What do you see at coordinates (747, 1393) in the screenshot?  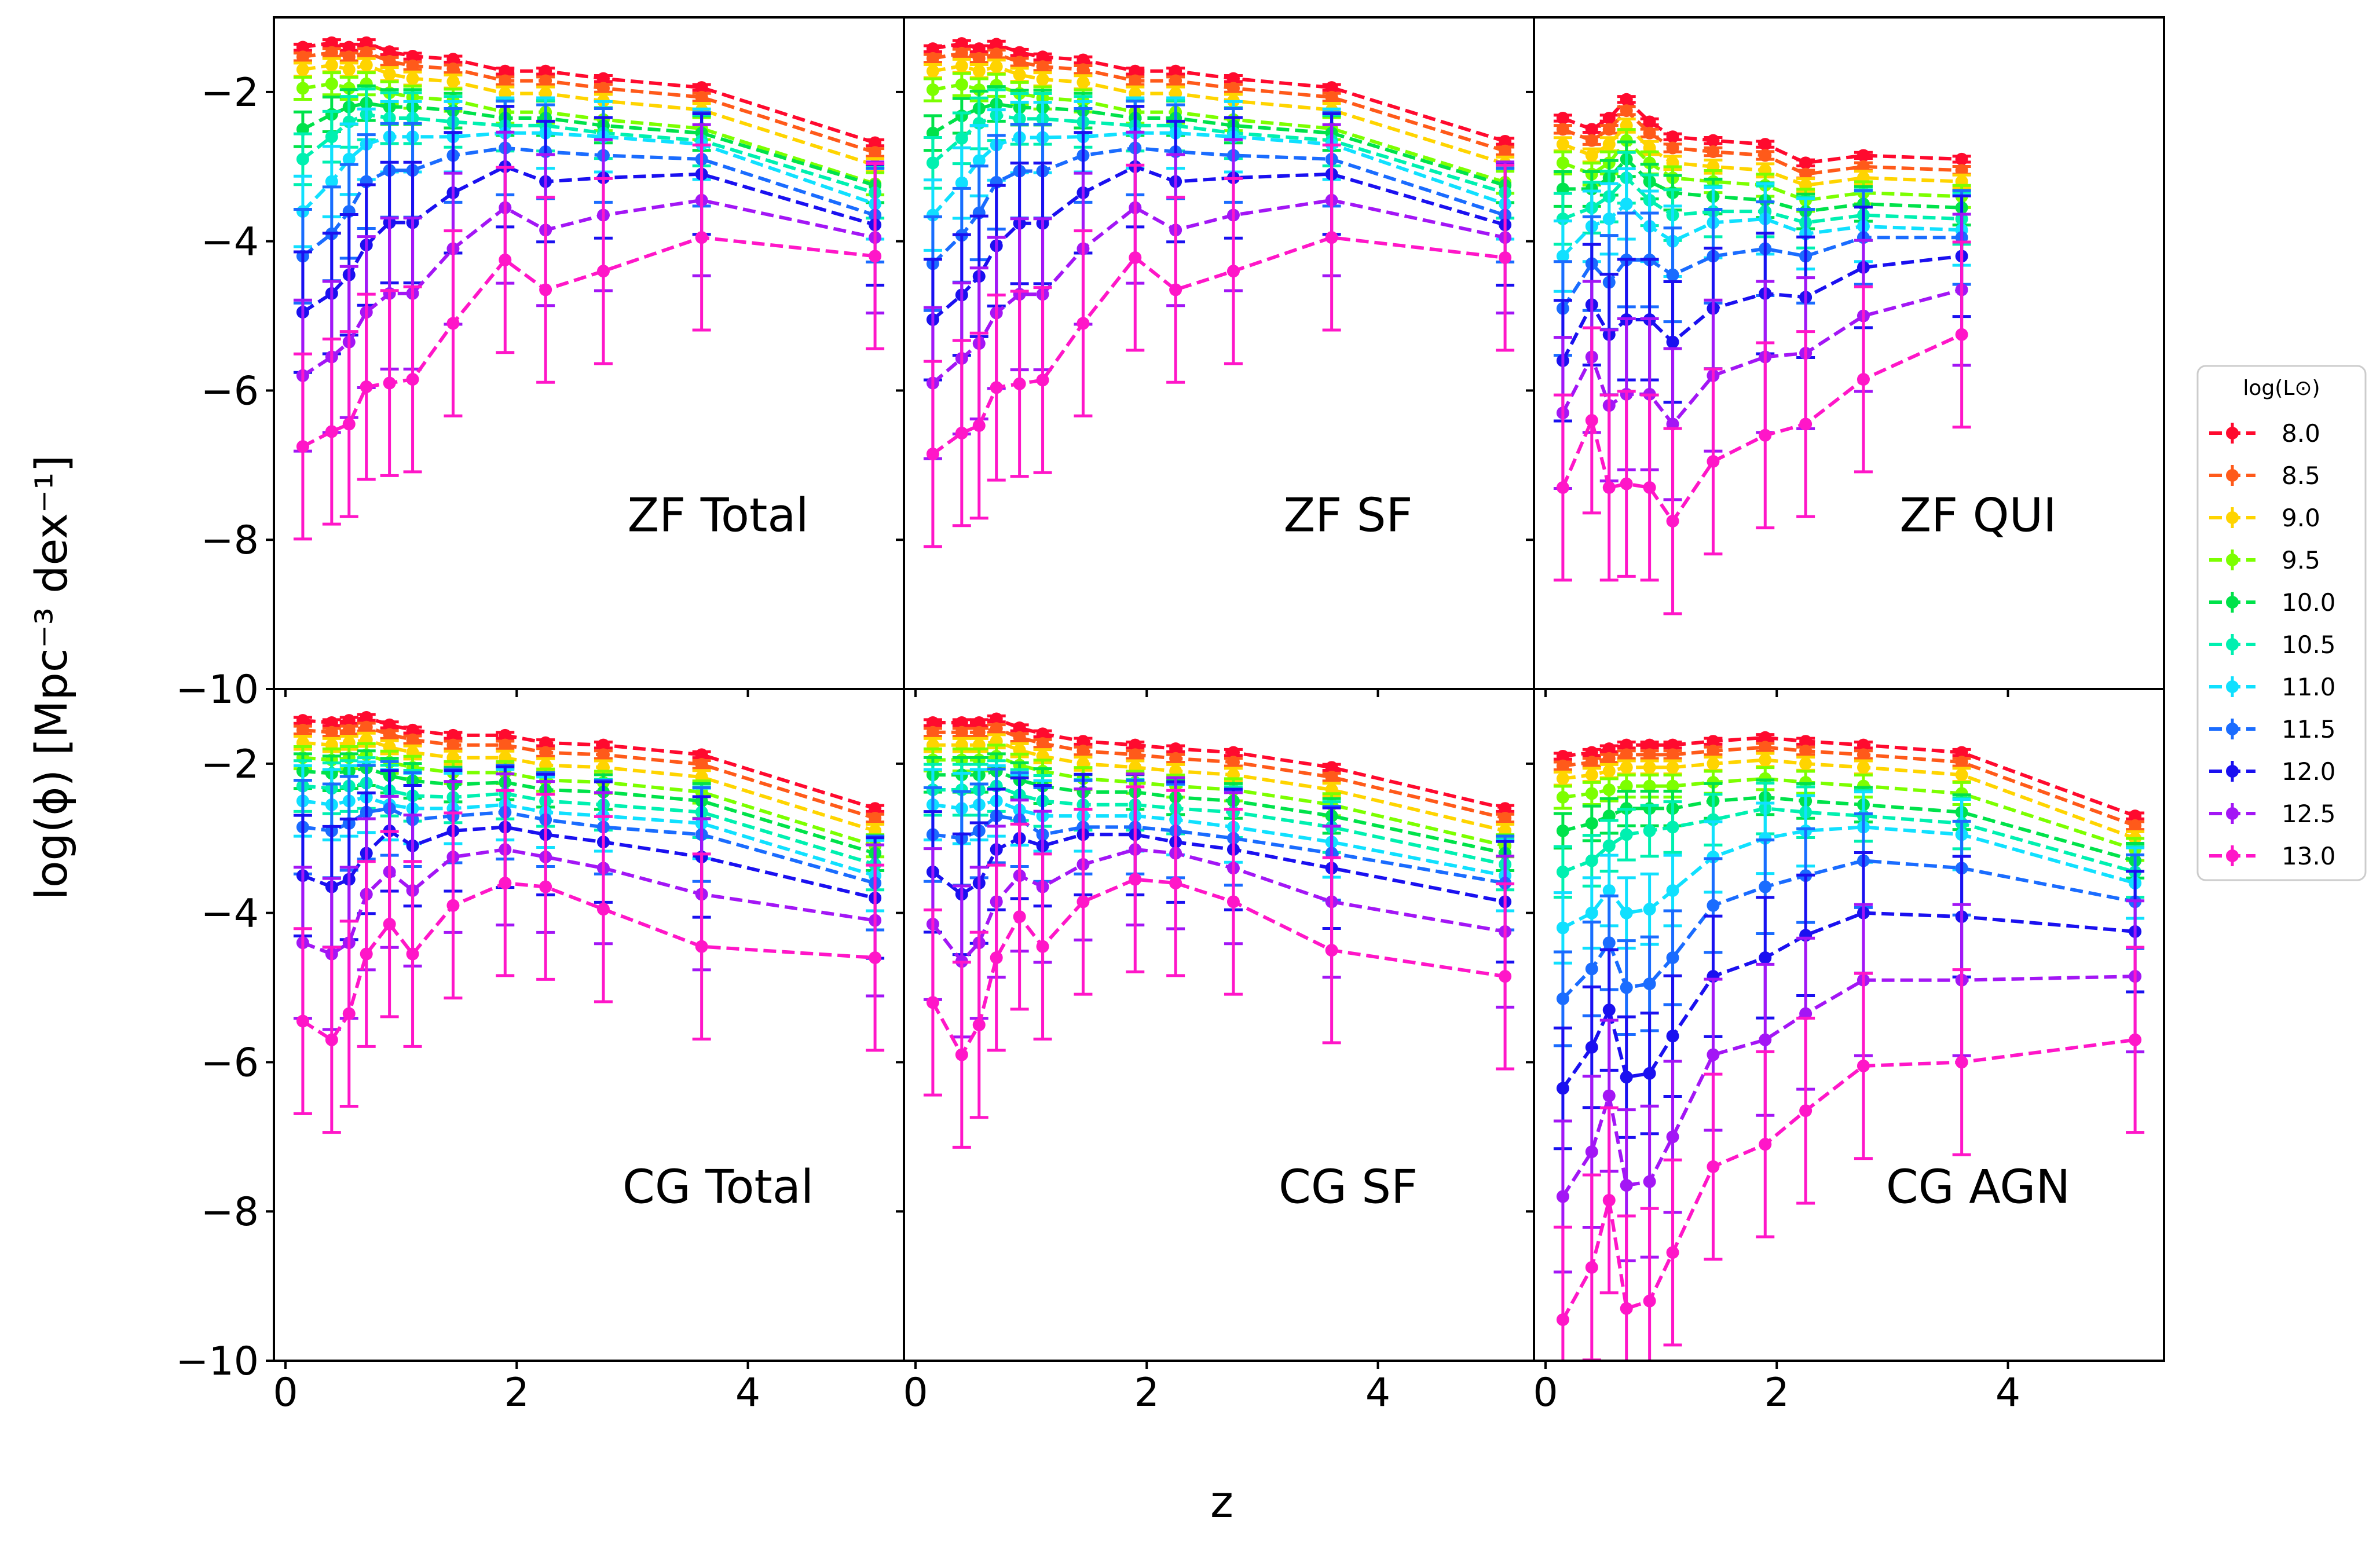 I see `x-tick-label: 4` at bounding box center [747, 1393].